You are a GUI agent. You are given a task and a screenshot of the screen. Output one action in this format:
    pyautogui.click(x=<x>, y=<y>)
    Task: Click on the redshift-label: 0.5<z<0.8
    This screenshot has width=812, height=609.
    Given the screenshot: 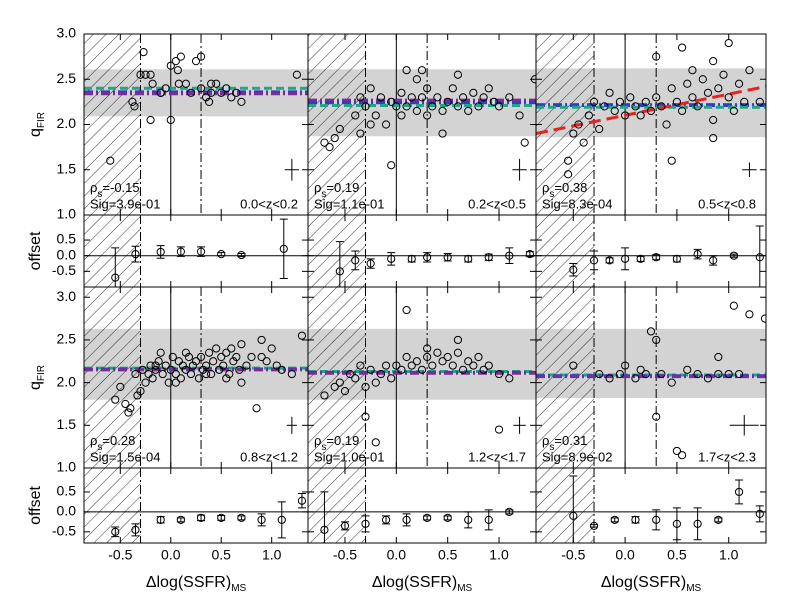 What is the action you would take?
    pyautogui.click(x=727, y=203)
    